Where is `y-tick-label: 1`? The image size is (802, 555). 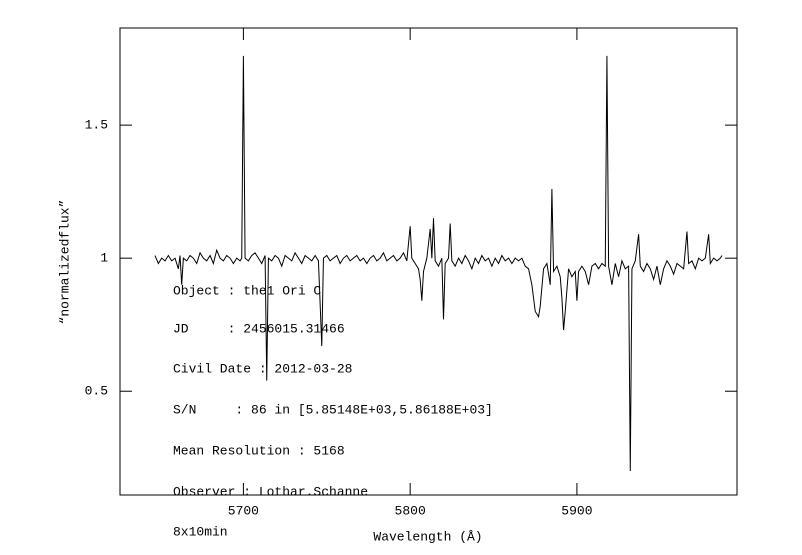 y-tick-label: 1 is located at coordinates (104, 258).